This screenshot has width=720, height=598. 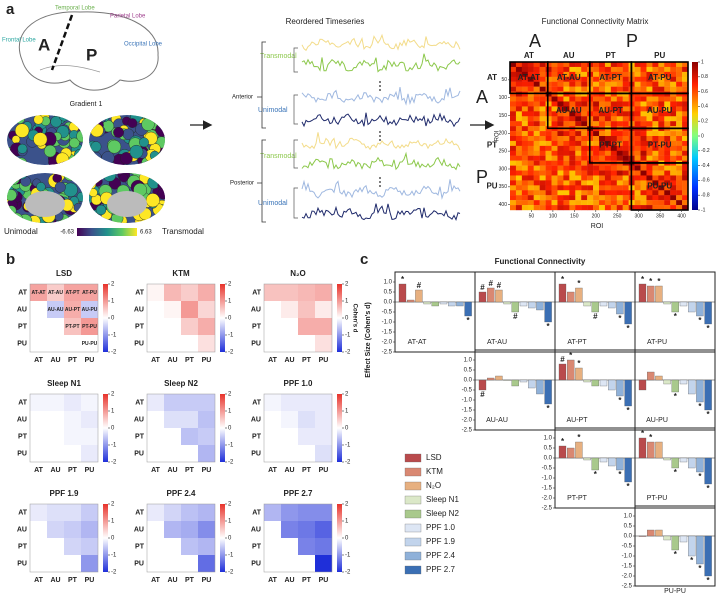 What do you see at coordinates (222, 428) in the screenshot?
I see `colorbar` at bounding box center [222, 428].